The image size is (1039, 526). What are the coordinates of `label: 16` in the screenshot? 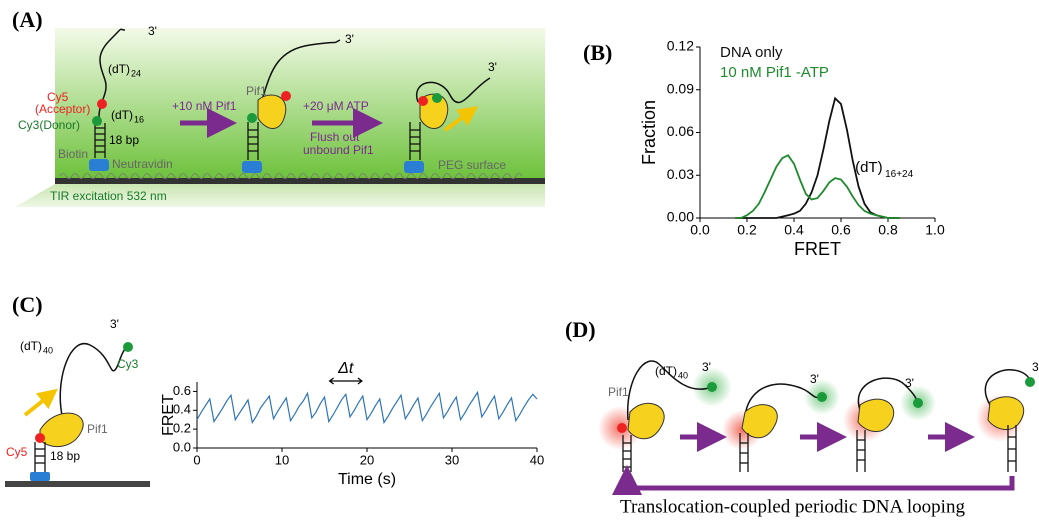 It's located at (139, 119).